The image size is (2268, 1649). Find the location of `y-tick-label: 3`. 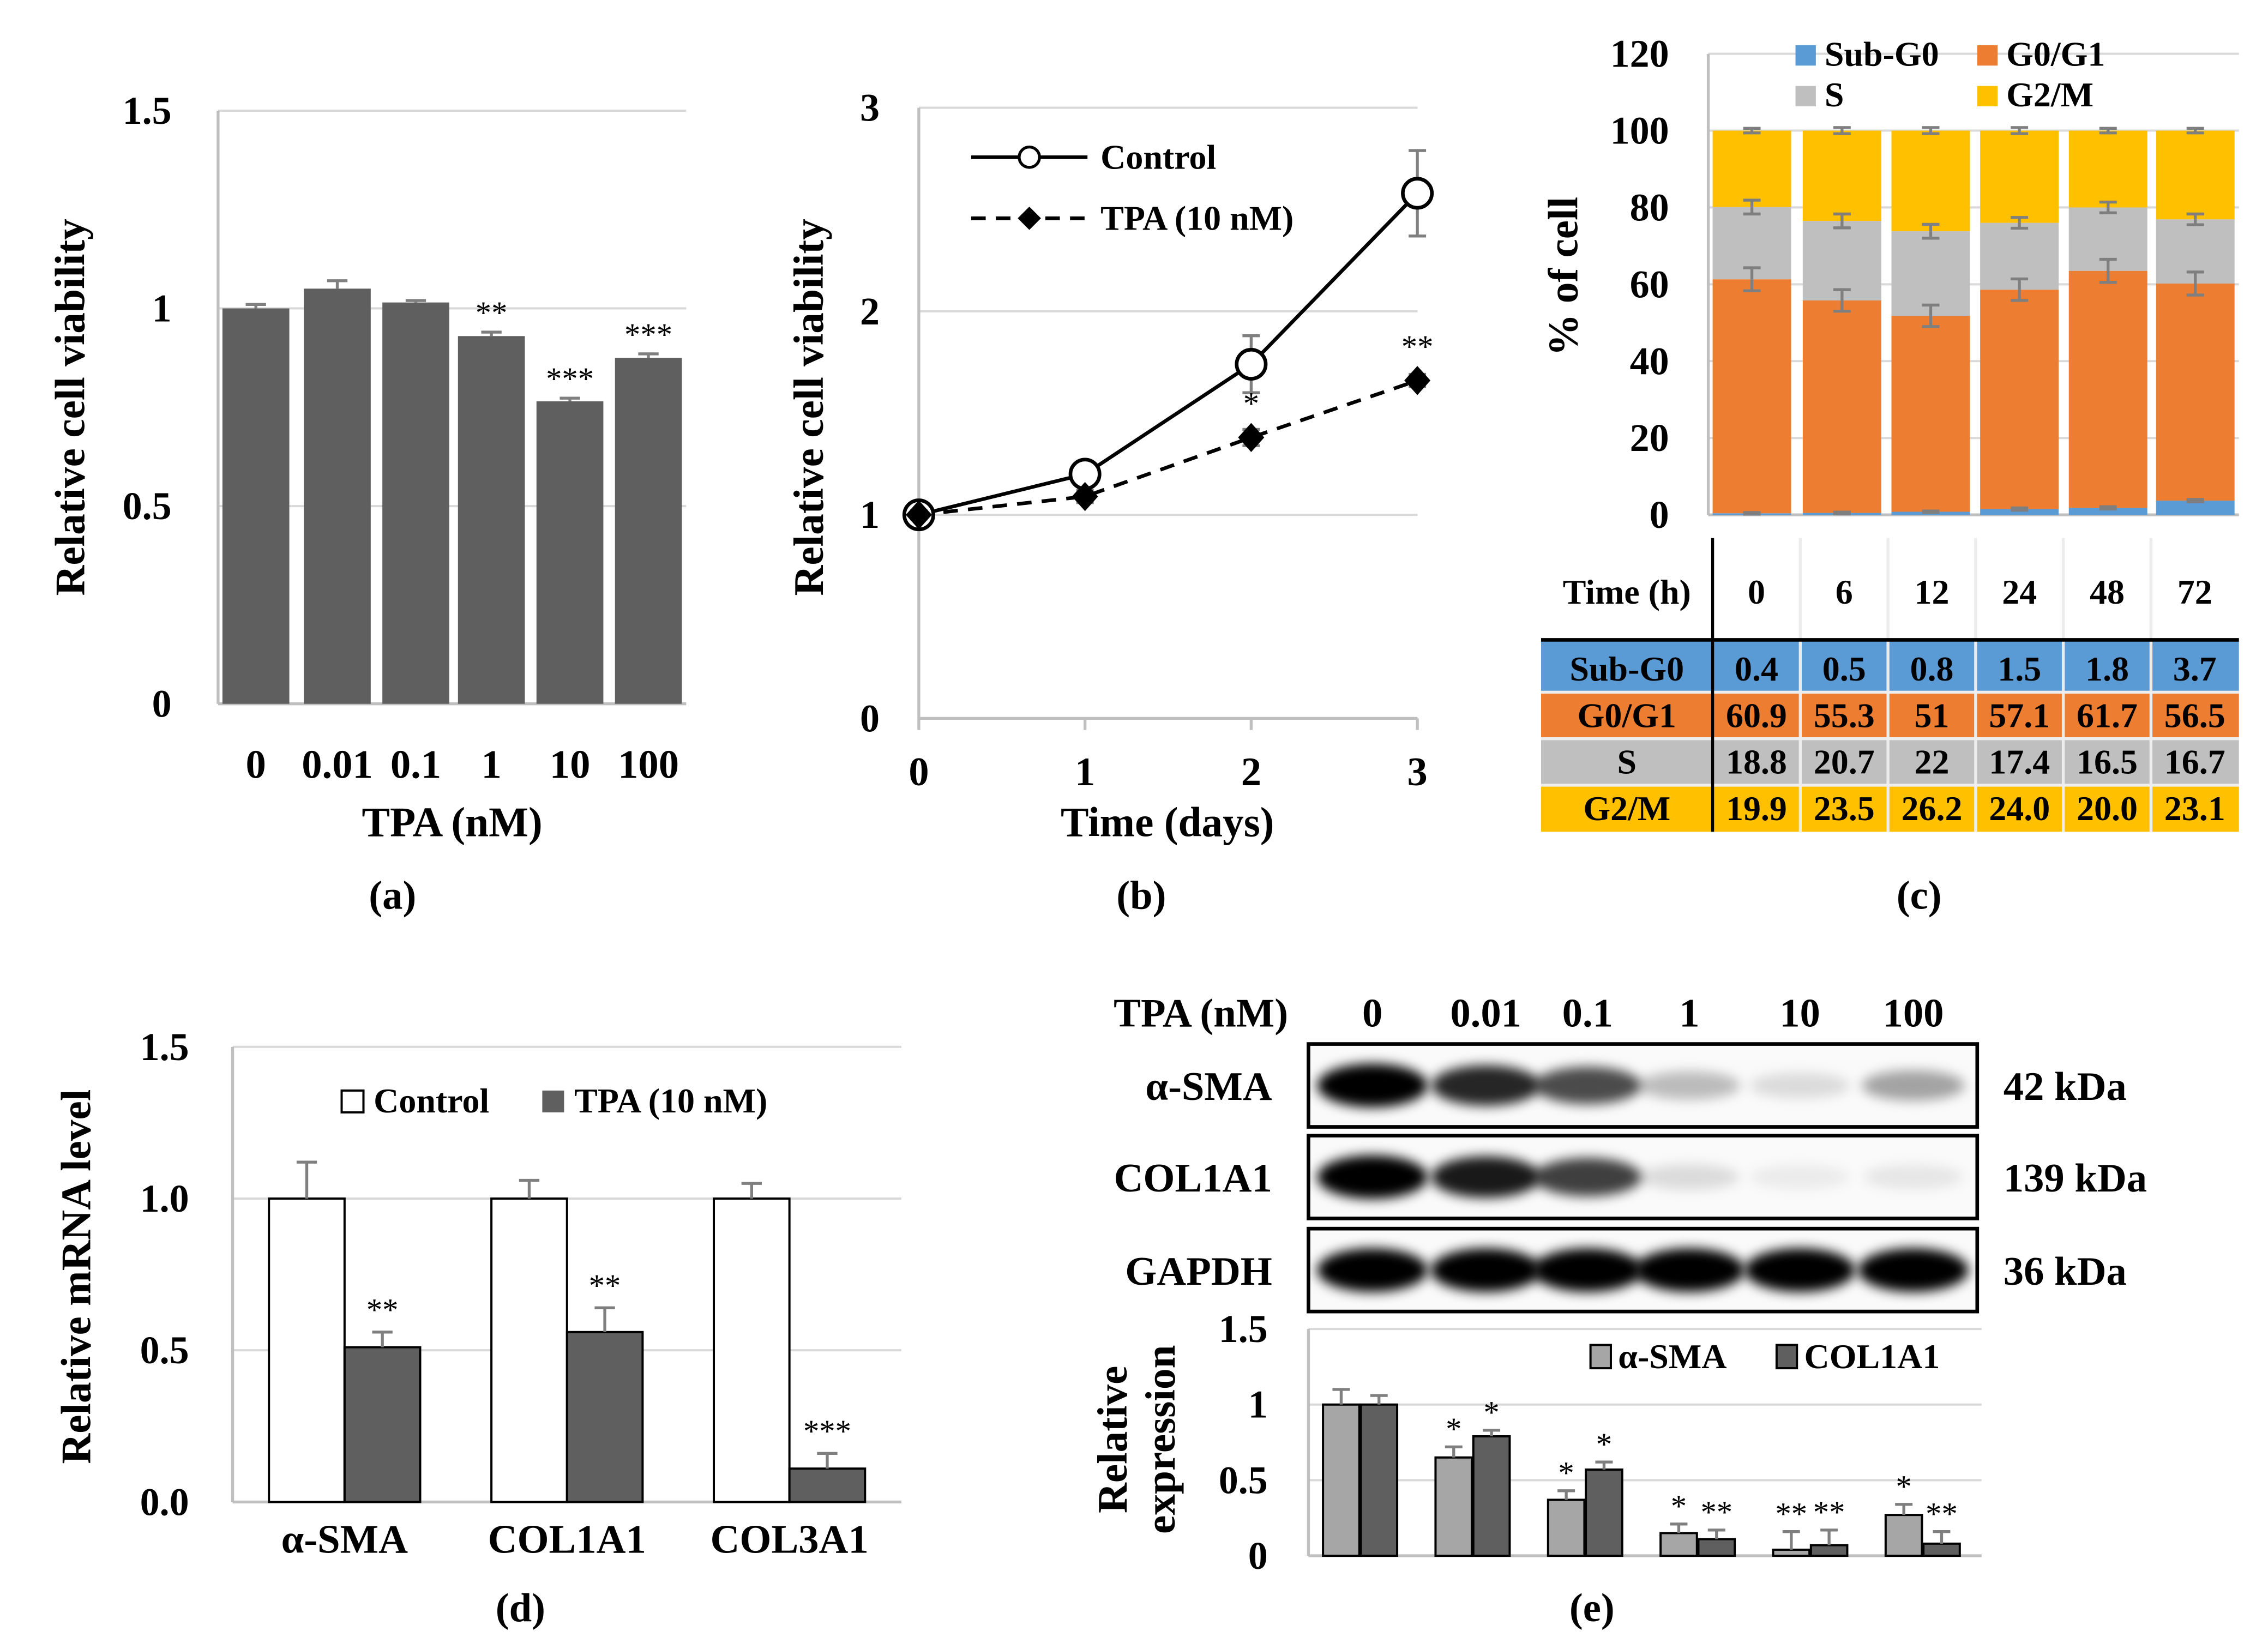

y-tick-label: 3 is located at coordinates (870, 108).